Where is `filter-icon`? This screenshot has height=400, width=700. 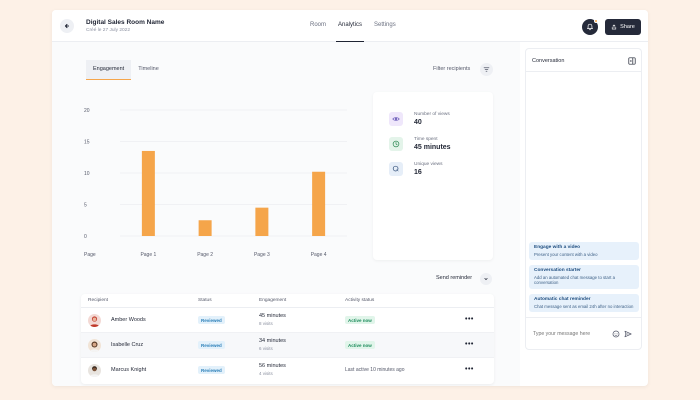 filter-icon is located at coordinates (486, 69).